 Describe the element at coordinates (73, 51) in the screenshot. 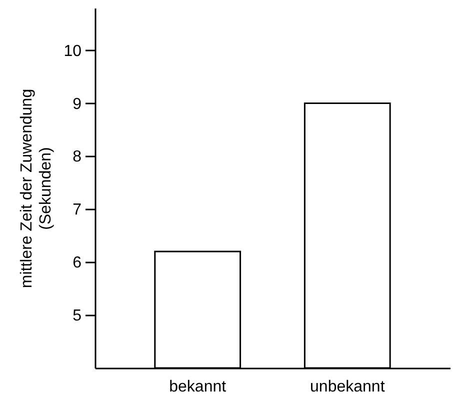

I see `y-tick-label: 10` at that location.